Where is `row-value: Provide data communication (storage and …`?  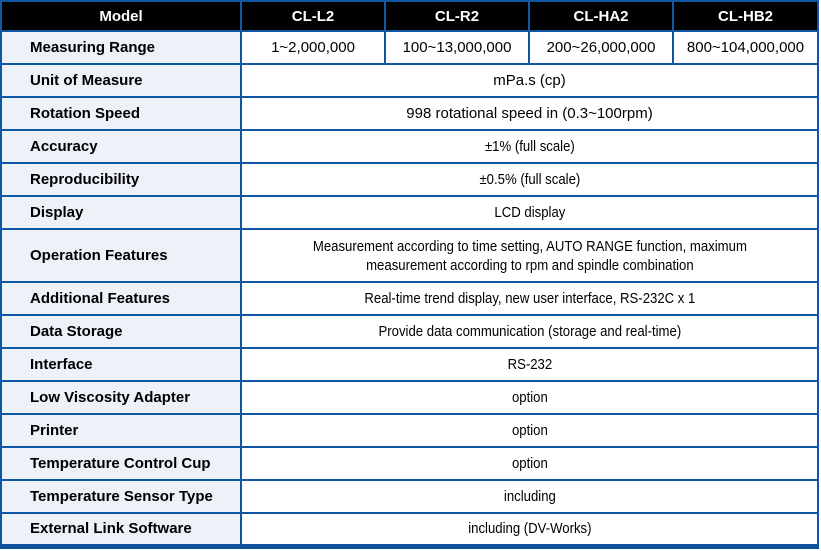
row-value: Provide data communication (storage and … is located at coordinates (529, 331).